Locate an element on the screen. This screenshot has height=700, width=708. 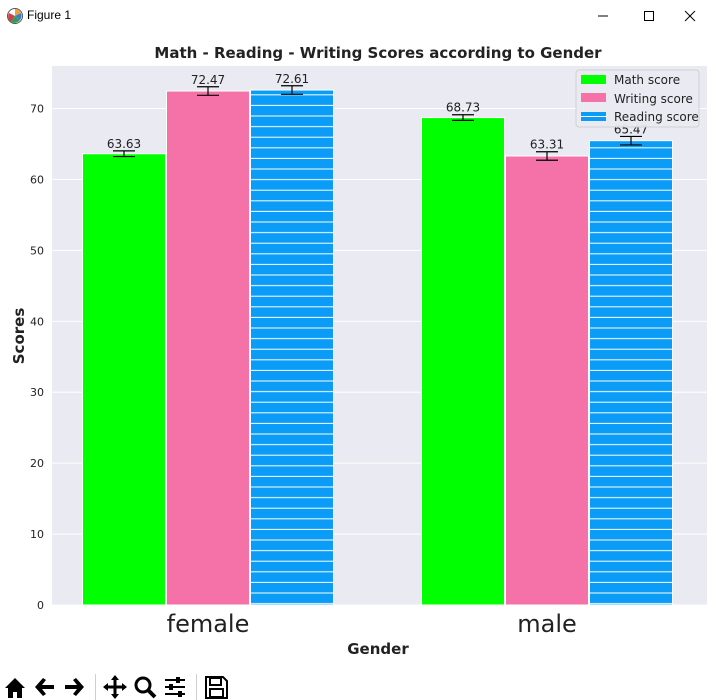
bar-value-label: 63.31 is located at coordinates (547, 145).